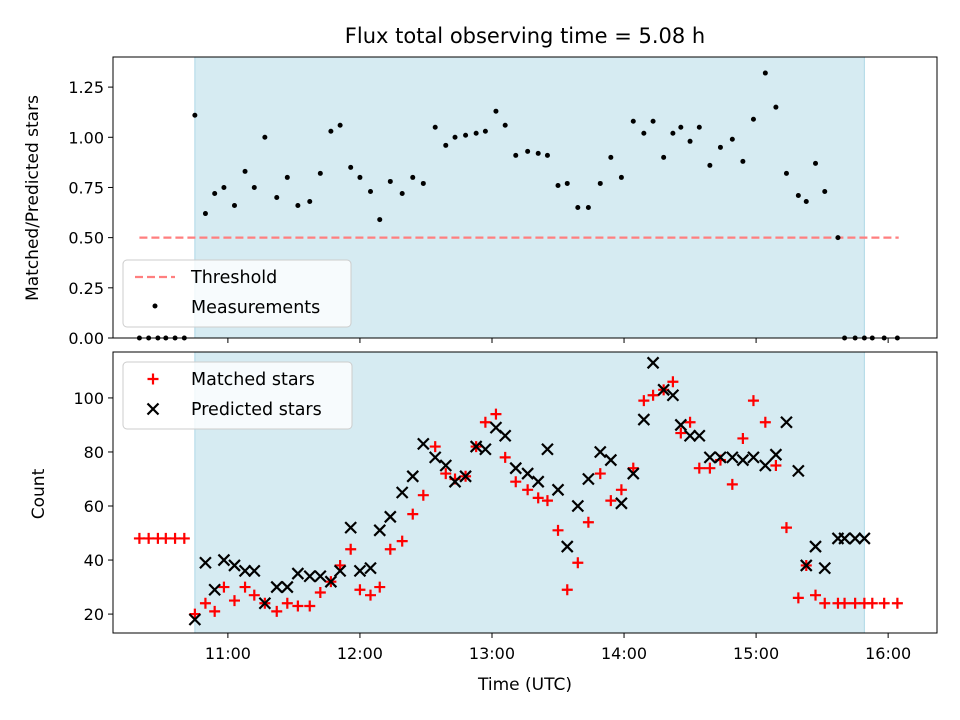 The height and width of the screenshot is (720, 960). What do you see at coordinates (360, 653) in the screenshot?
I see `bottom-x-tick-label: 12:00` at bounding box center [360, 653].